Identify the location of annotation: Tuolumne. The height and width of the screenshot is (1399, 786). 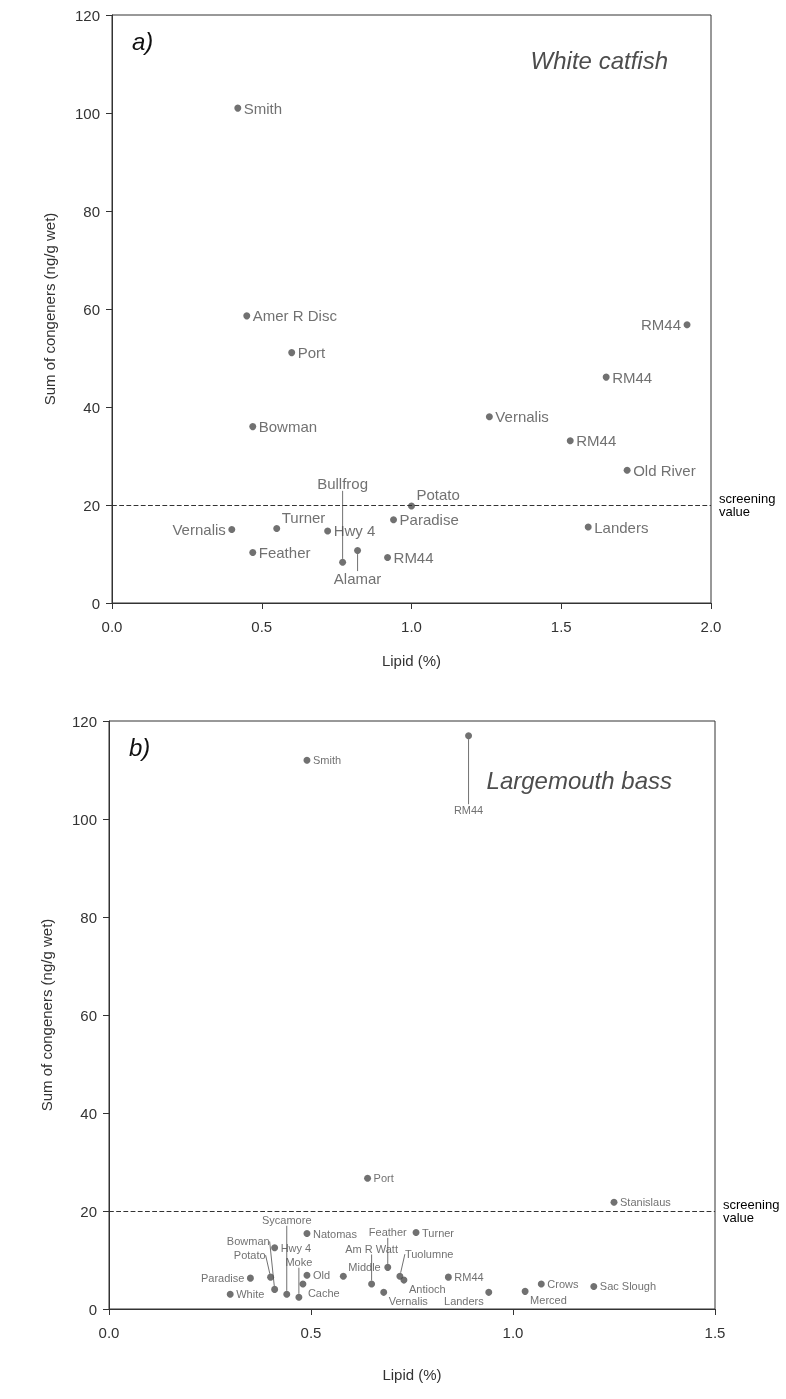
(429, 1254).